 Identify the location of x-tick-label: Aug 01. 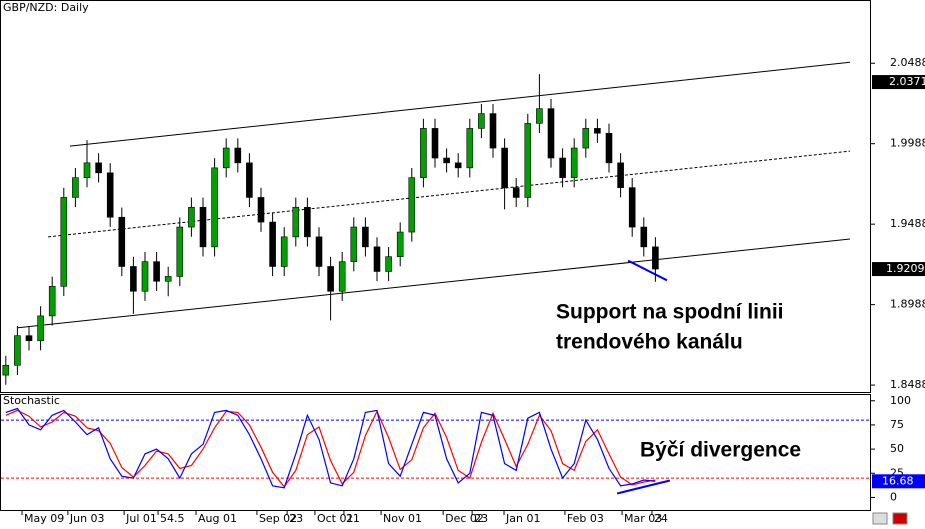
(217, 518).